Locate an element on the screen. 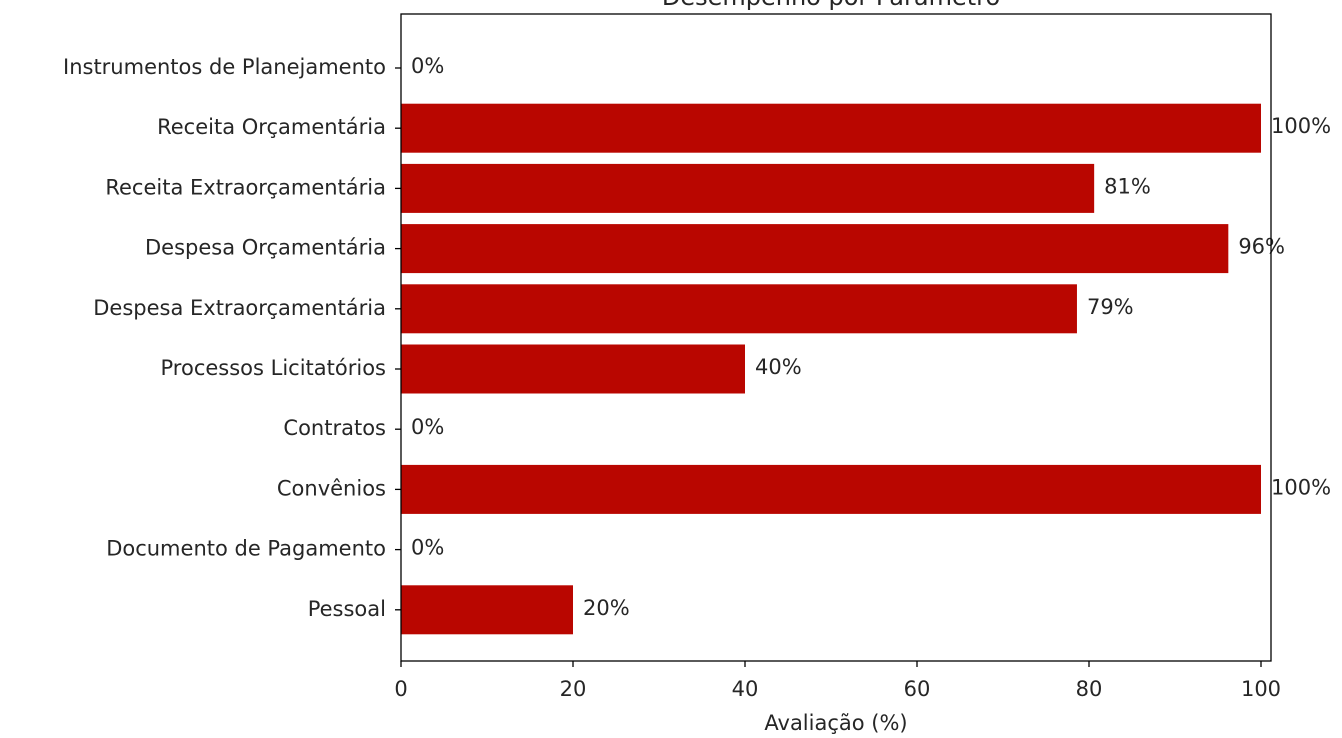 The image size is (1342, 738). category-label: Receita Extraorçamentária is located at coordinates (245, 187).